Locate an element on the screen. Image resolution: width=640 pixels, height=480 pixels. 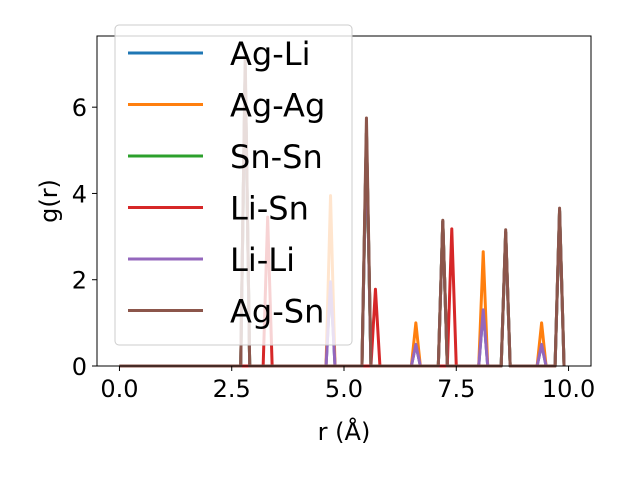
x-tick-label: 7.5 is located at coordinates (456, 389).